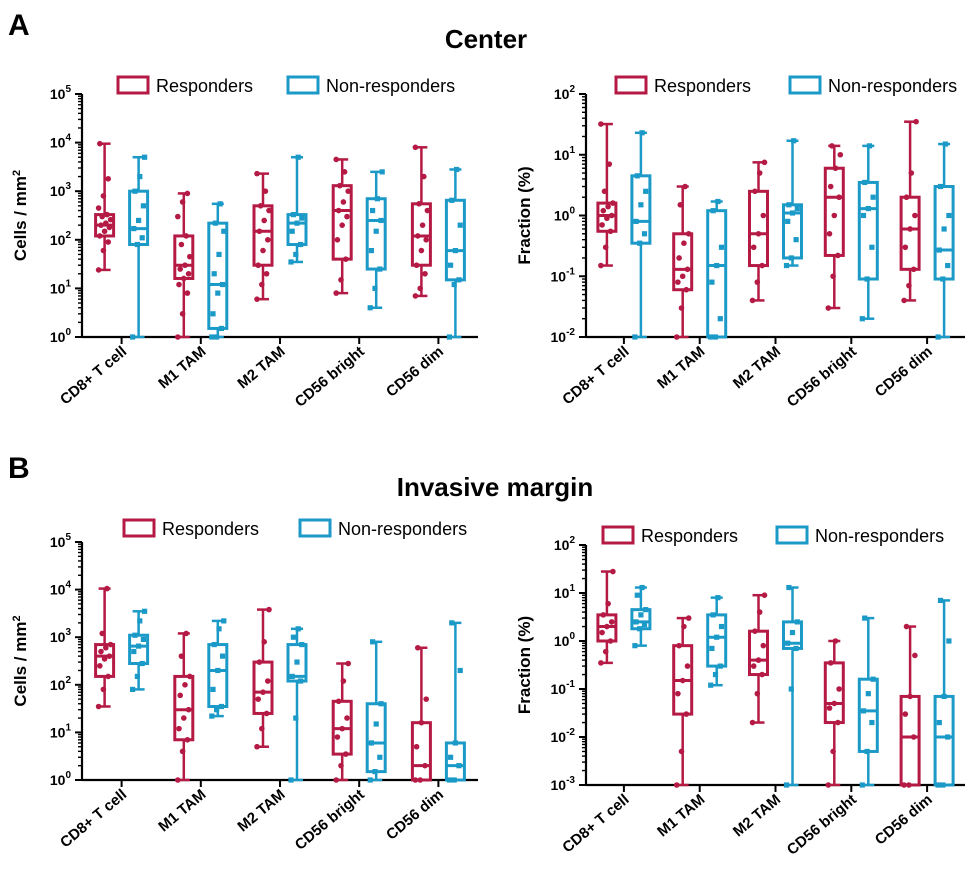 The width and height of the screenshot is (973, 879). What do you see at coordinates (618, 535) in the screenshot?
I see `legend-swatch-responders` at bounding box center [618, 535].